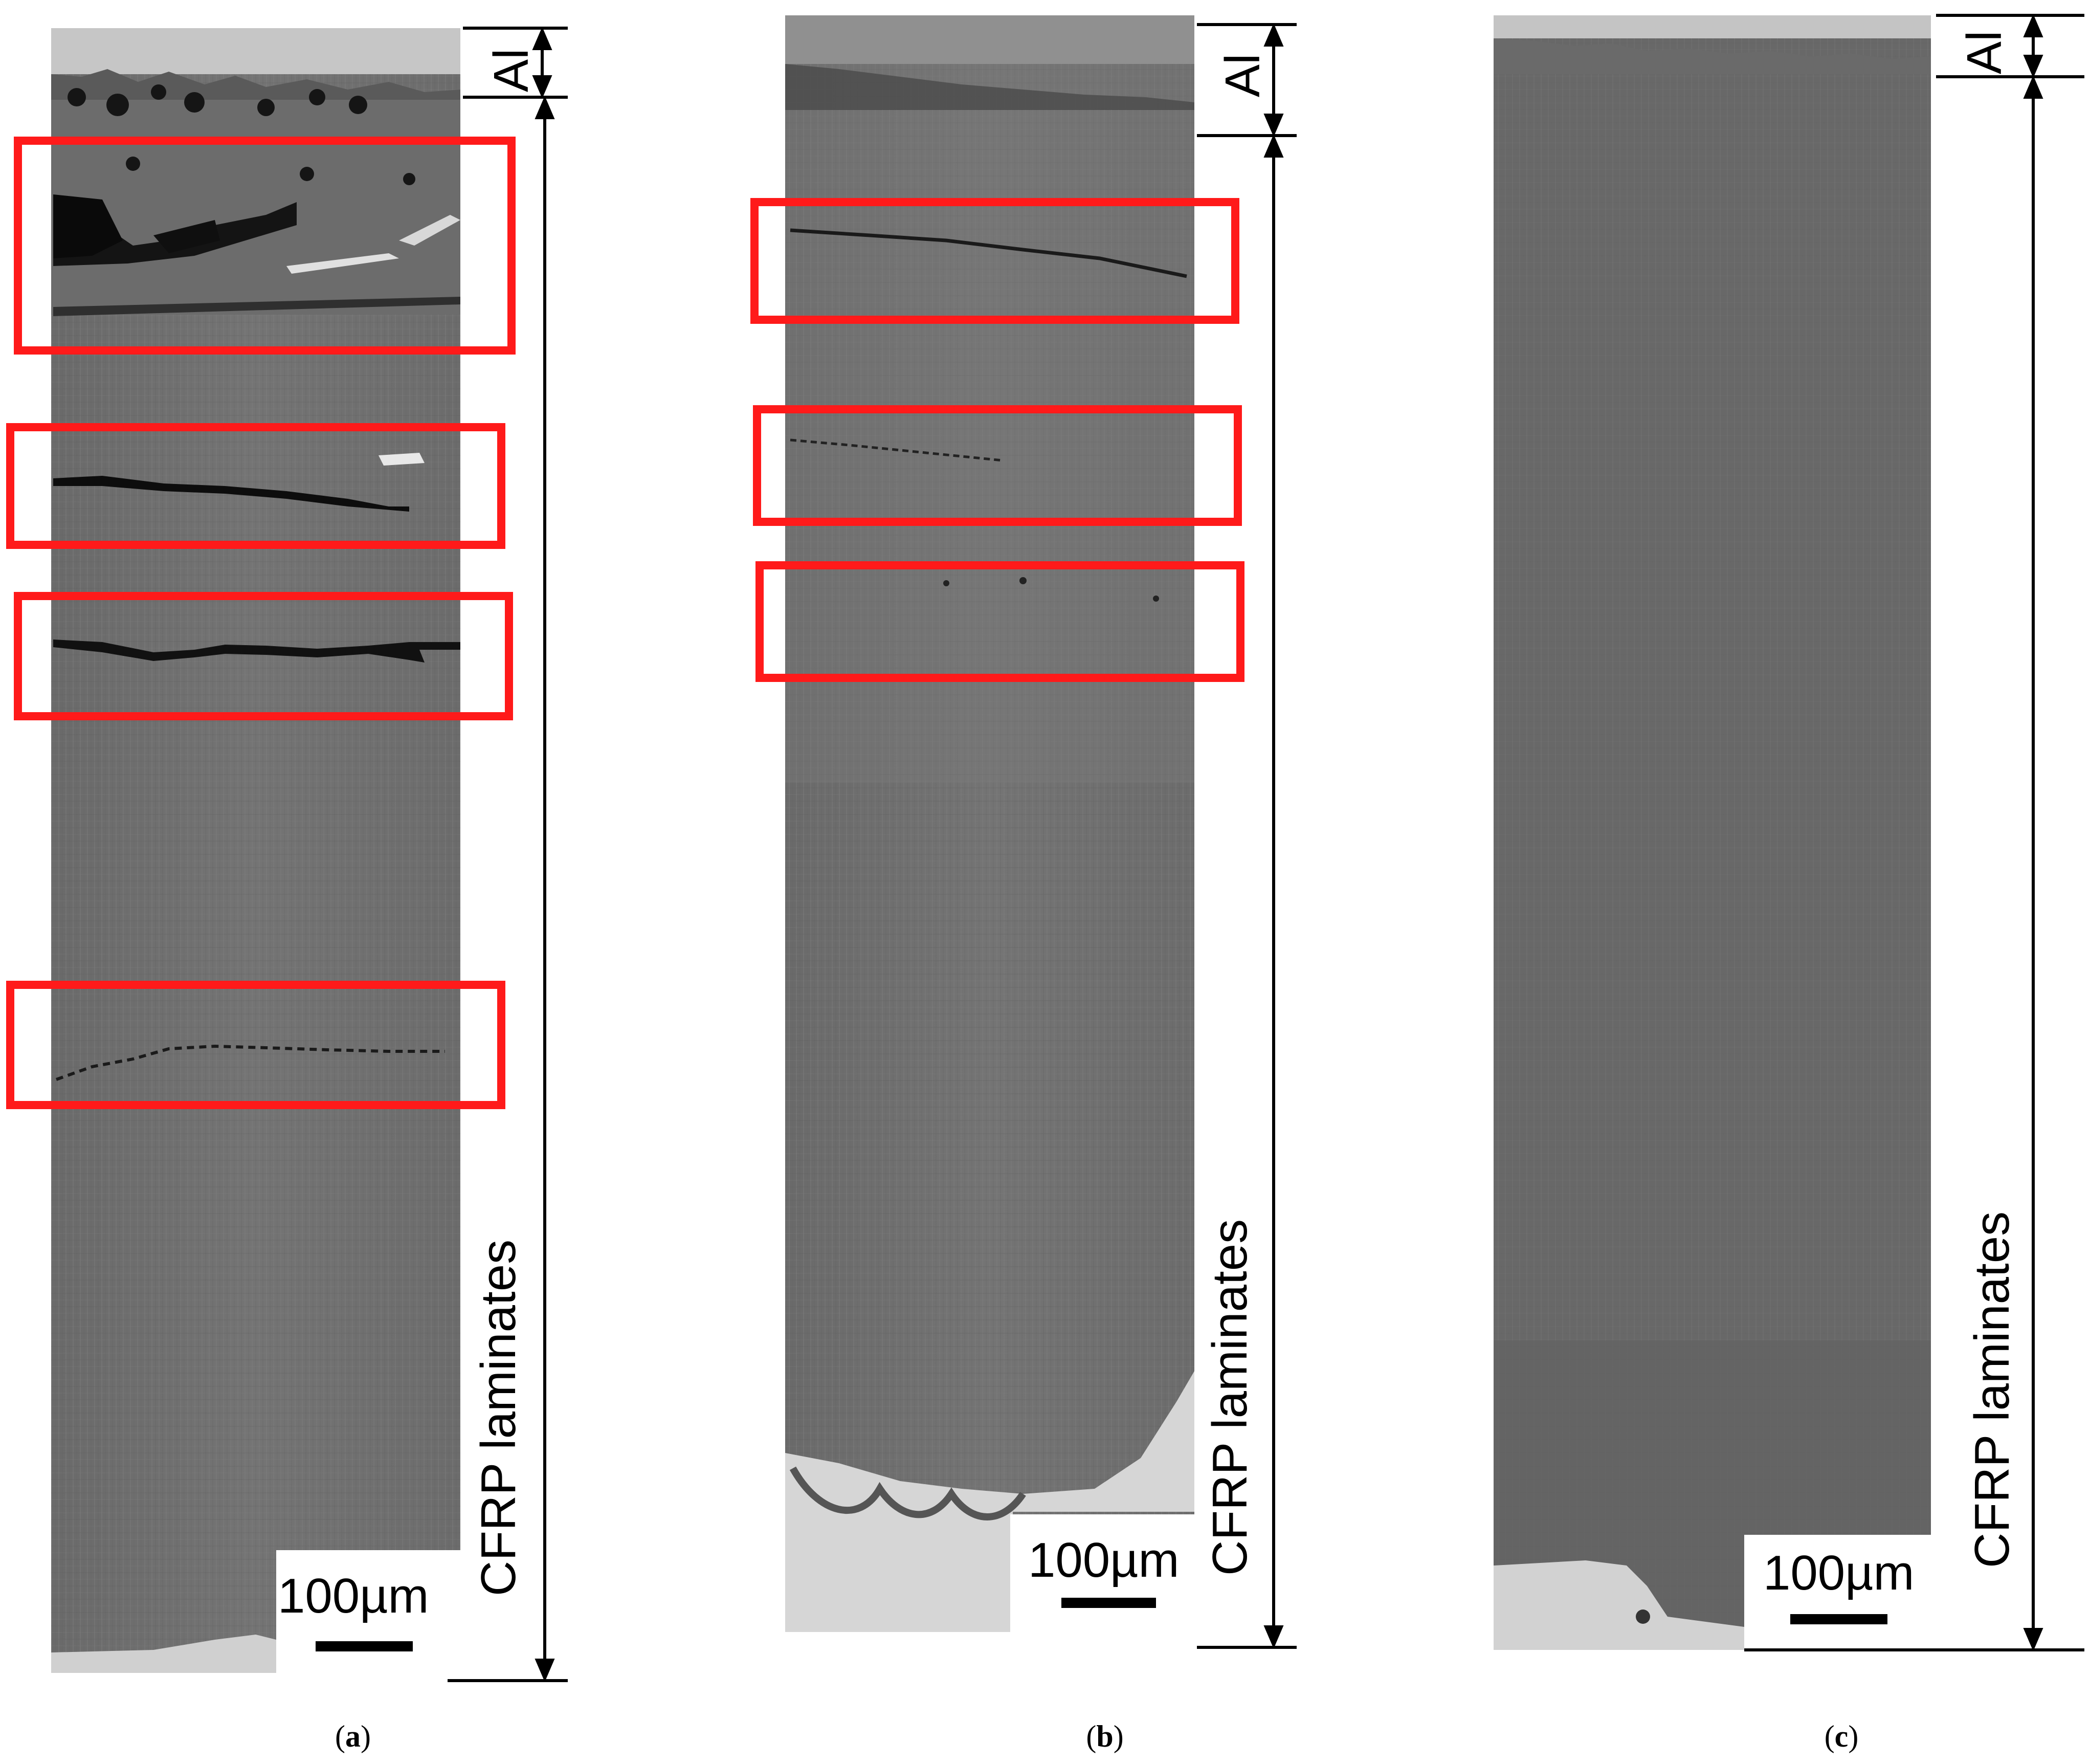  I want to click on highlight-box-a1, so click(265, 246).